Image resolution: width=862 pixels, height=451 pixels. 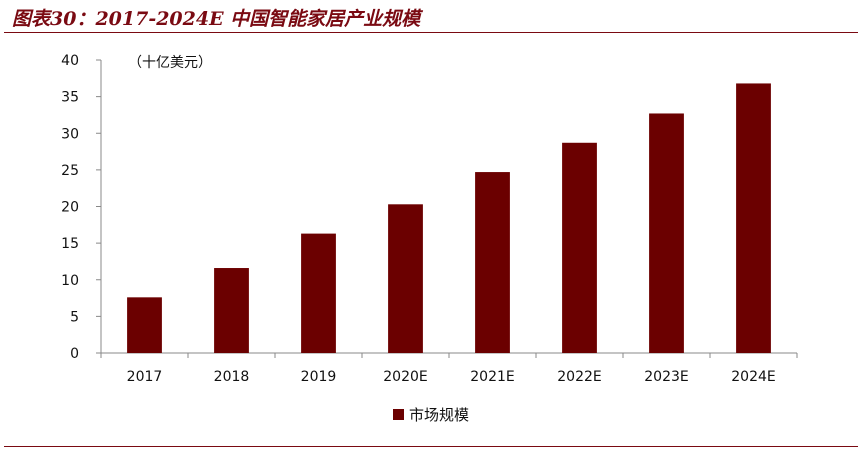 I want to click on x-tick-label: 2021E, so click(x=492, y=377).